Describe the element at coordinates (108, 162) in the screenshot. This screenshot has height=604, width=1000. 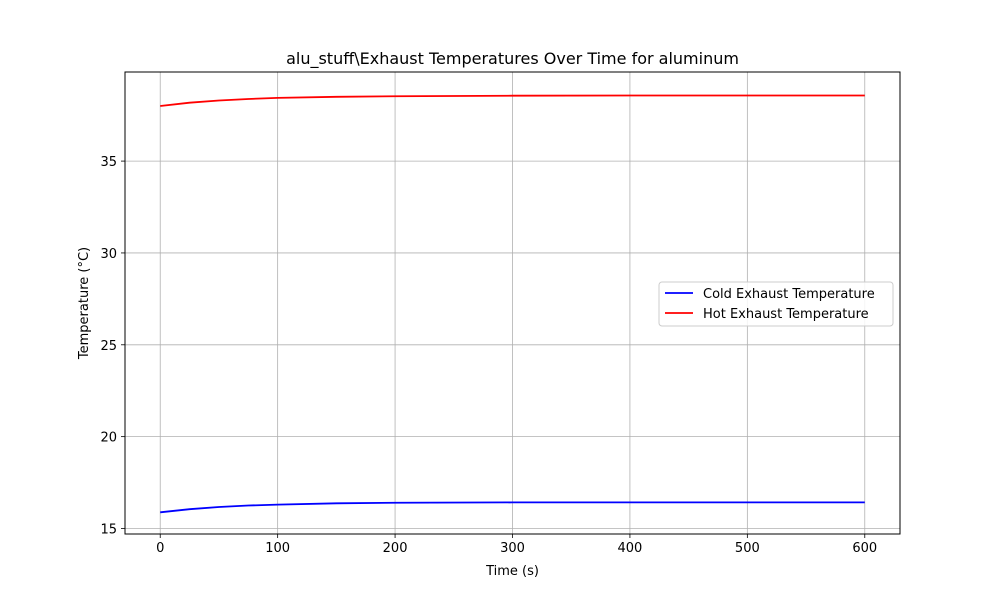
I see `y-tick-label: 35` at that location.